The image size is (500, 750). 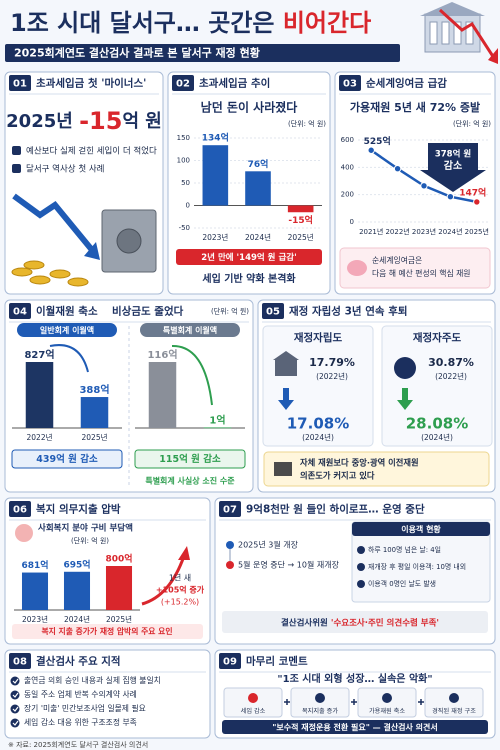 I want to click on check-icon, so click(x=15, y=723).